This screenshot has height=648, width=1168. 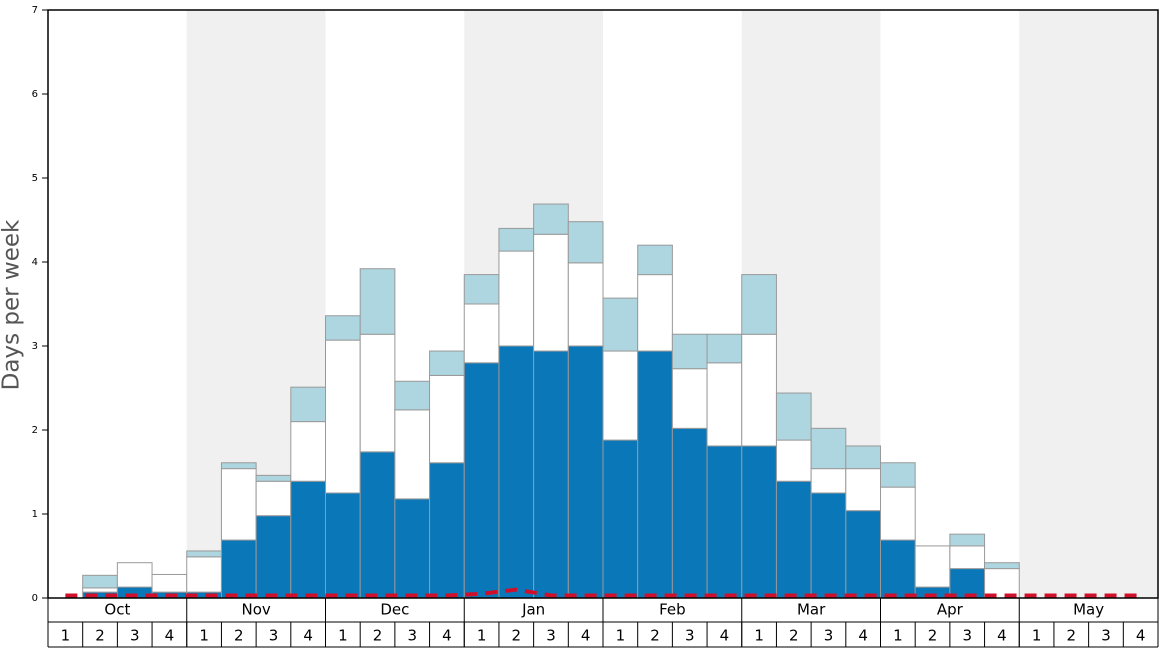 I want to click on y-tick-label: 0, so click(x=35, y=598).